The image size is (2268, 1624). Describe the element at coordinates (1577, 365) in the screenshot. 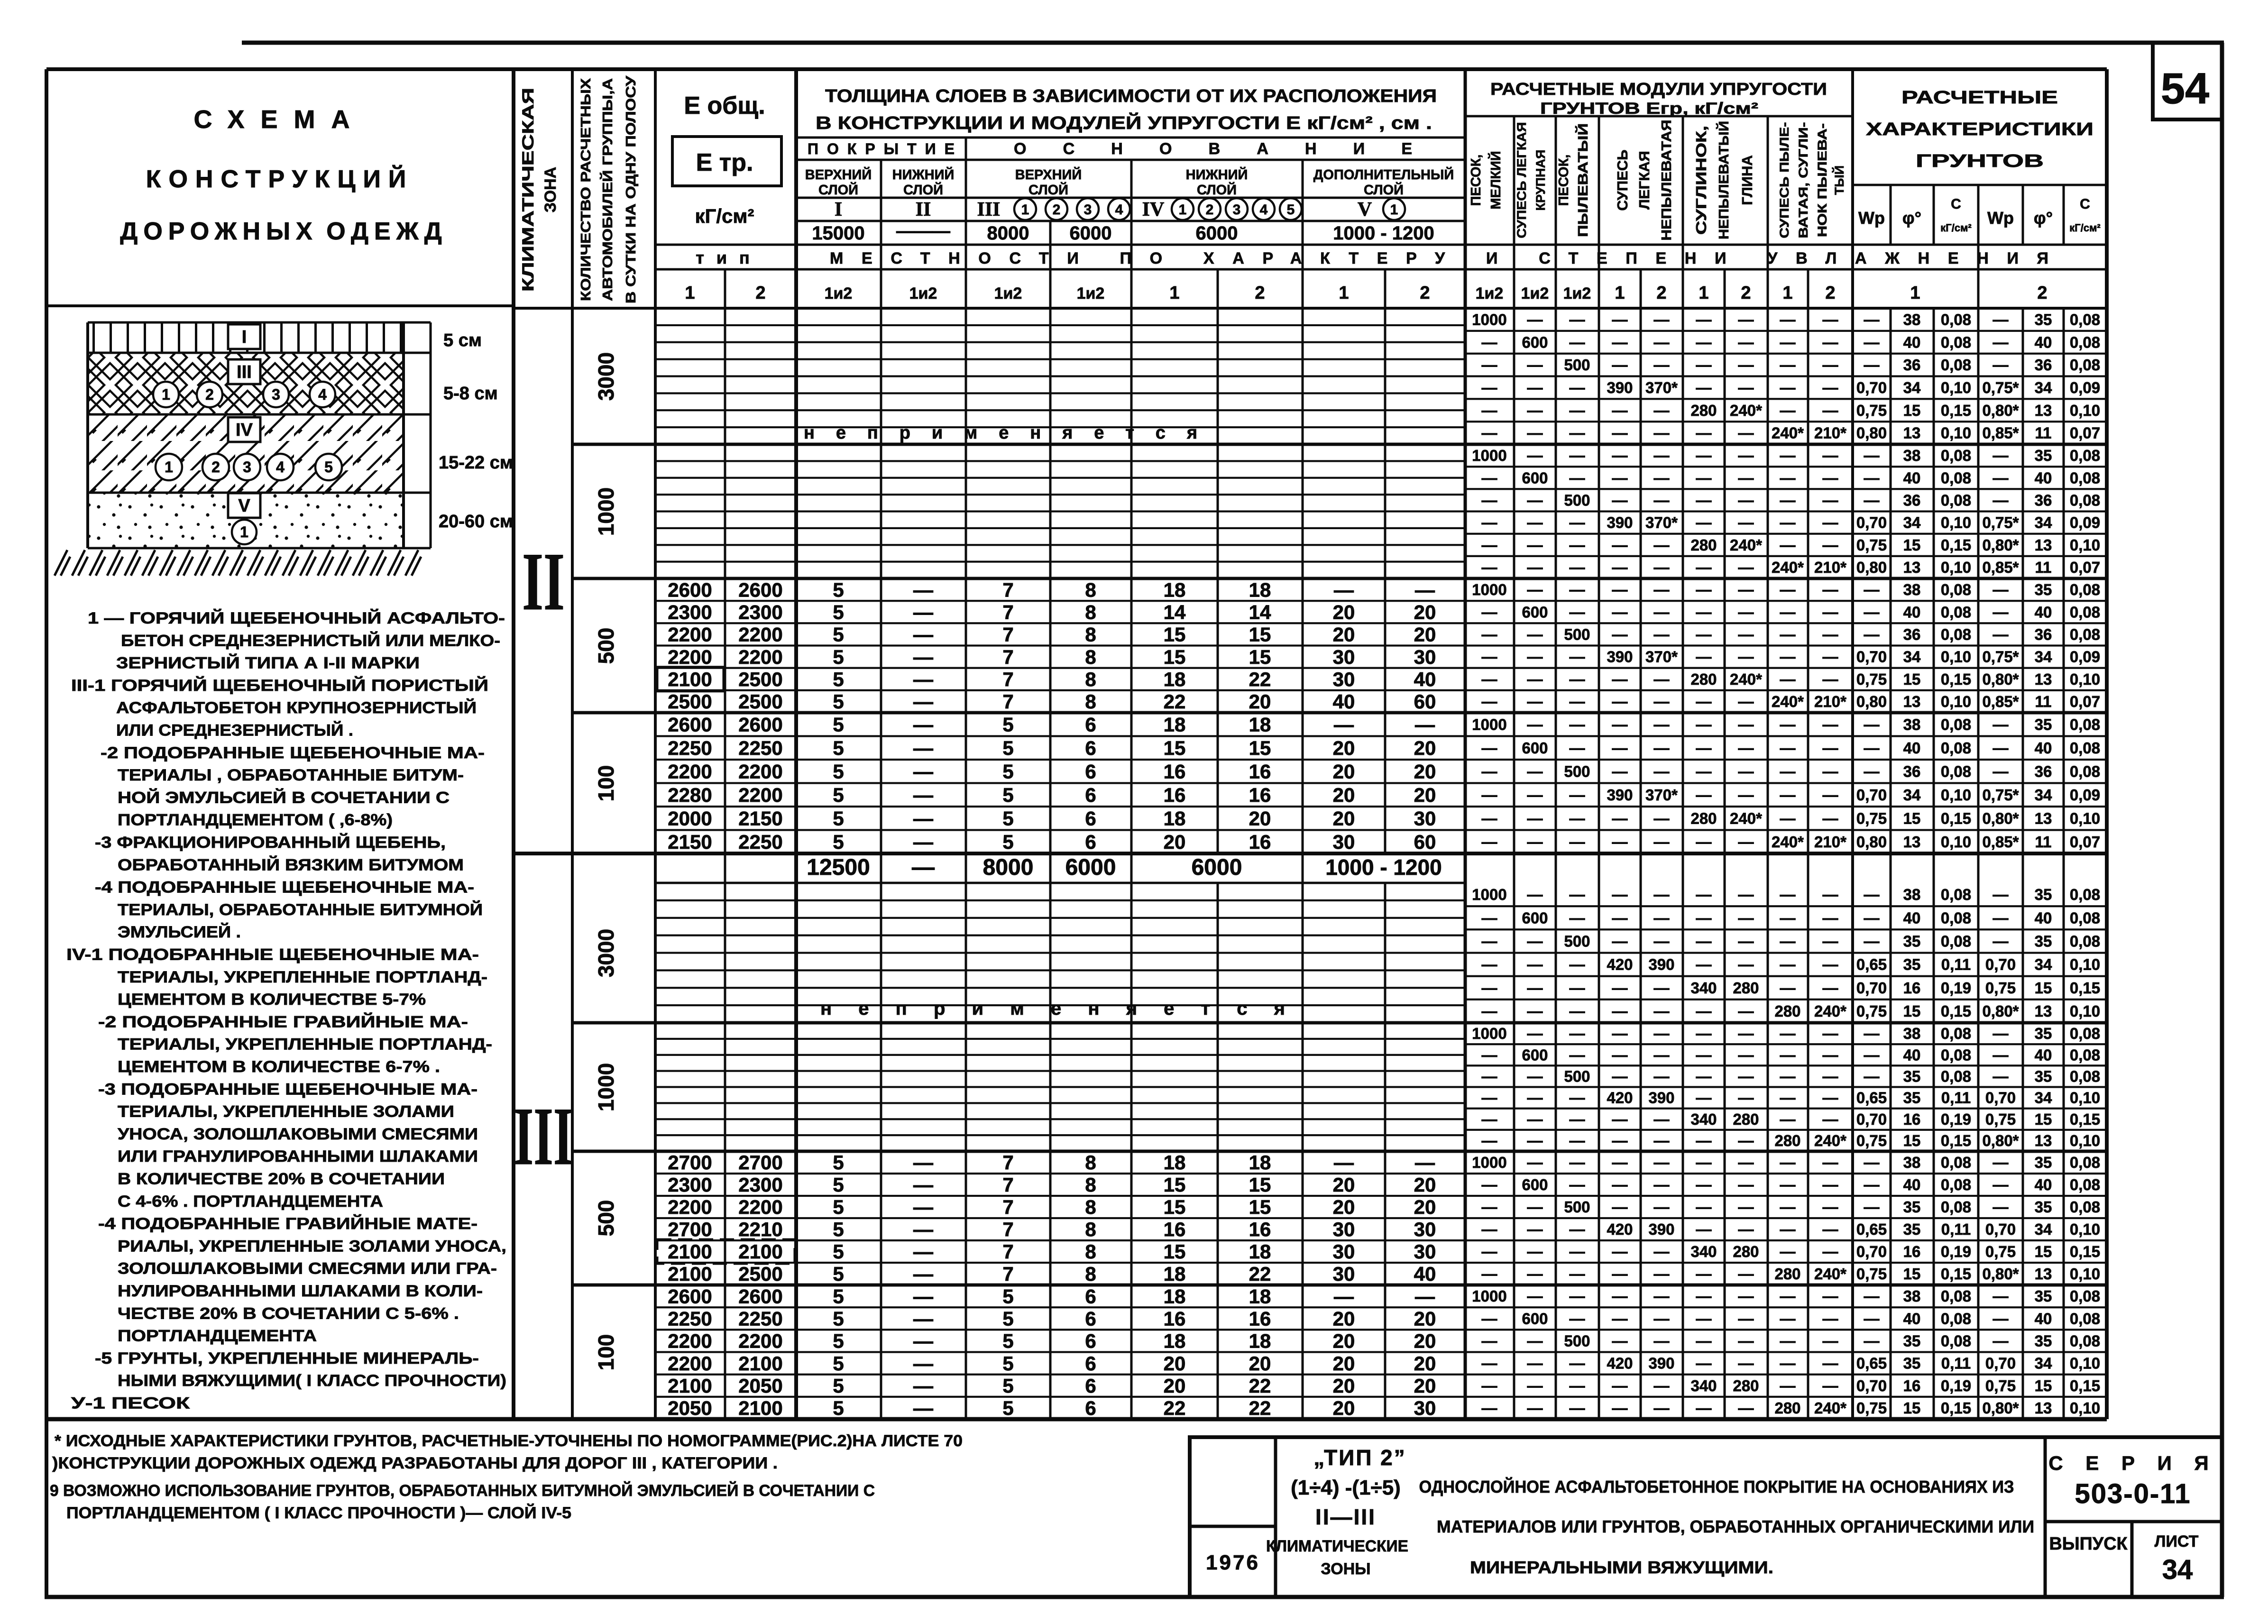

I see `svg-text: 500` at that location.